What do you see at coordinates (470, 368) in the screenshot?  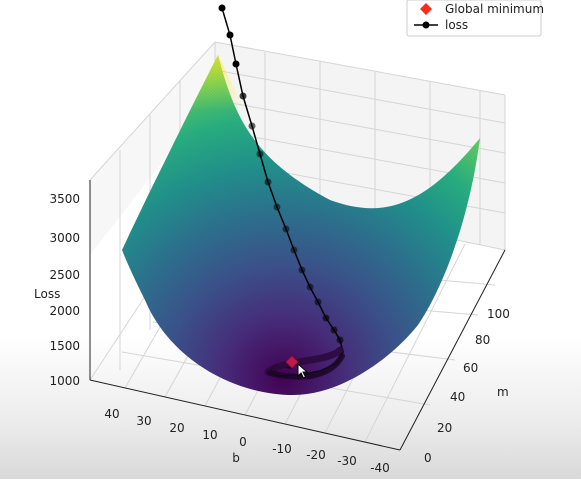 I see `m-tick-label: 60` at bounding box center [470, 368].